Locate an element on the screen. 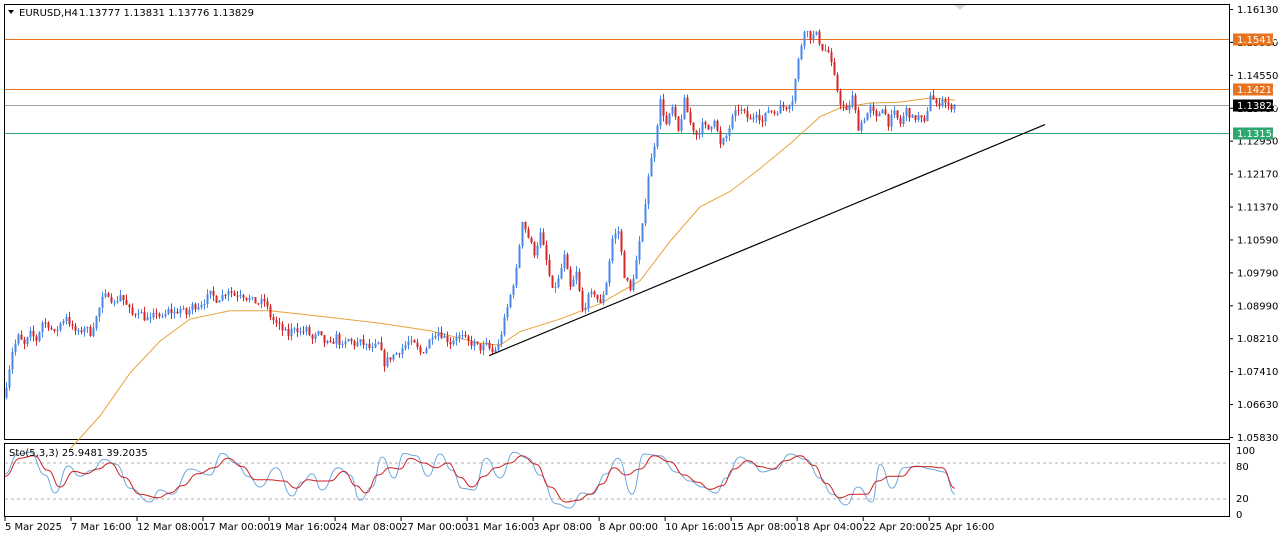 The height and width of the screenshot is (540, 1280). stochastic-level-lines is located at coordinates (617, 481).